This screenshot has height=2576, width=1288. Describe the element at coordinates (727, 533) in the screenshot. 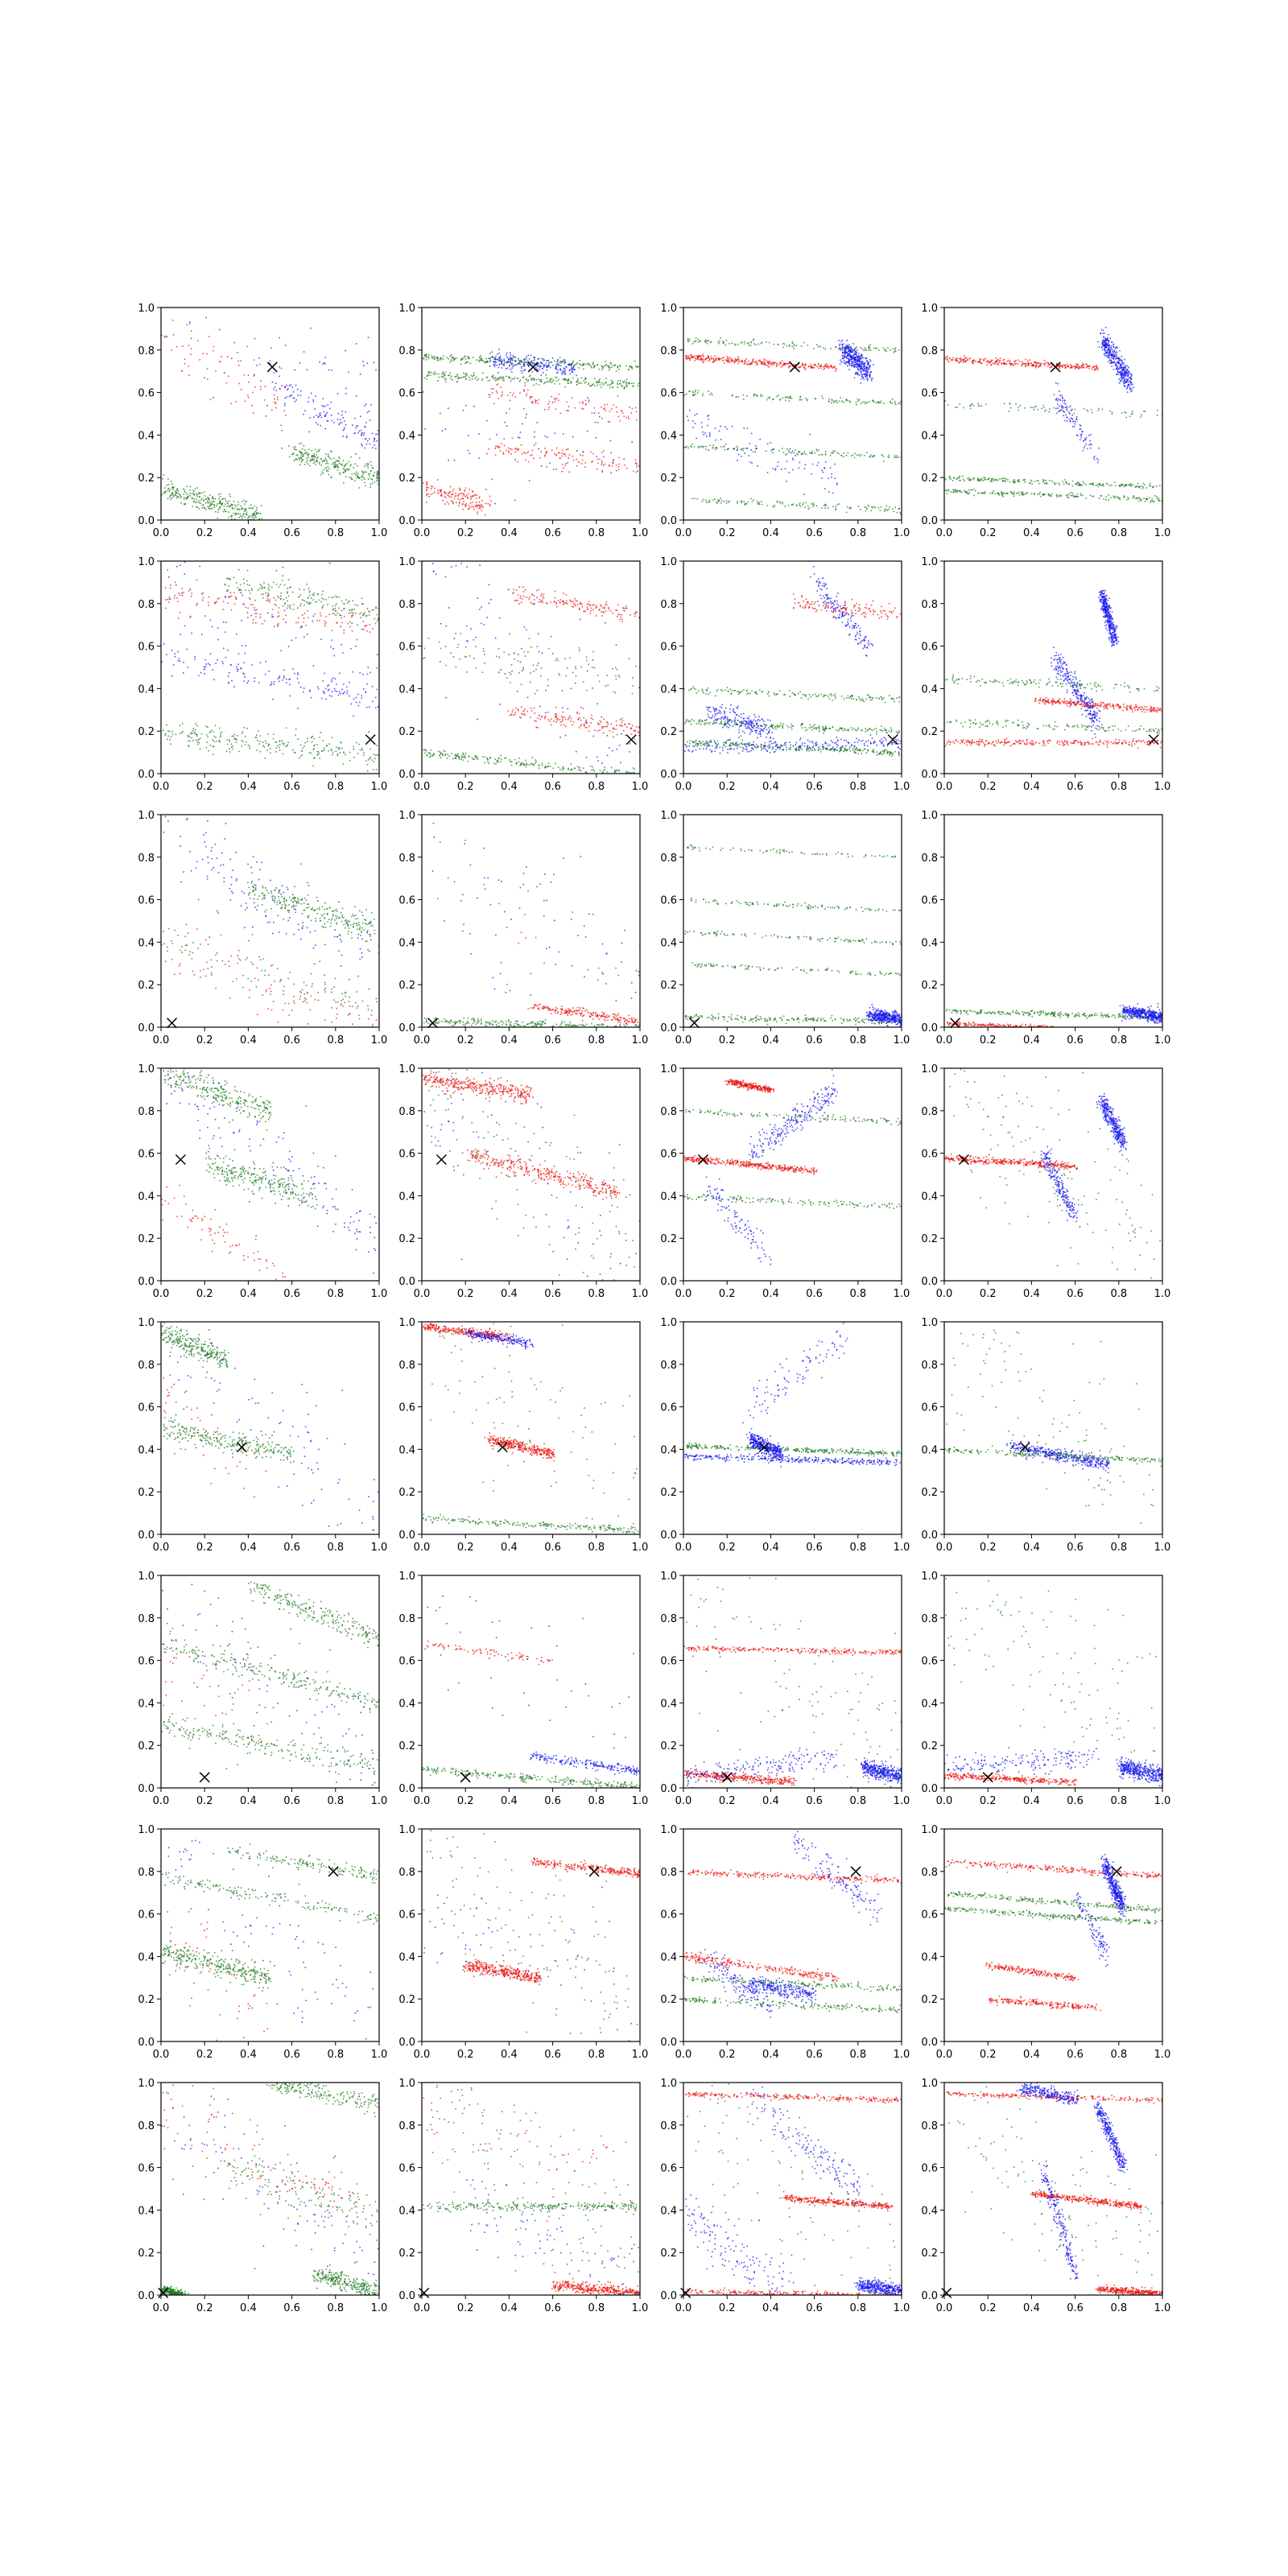

I see `x-tick-label: 0.2` at that location.